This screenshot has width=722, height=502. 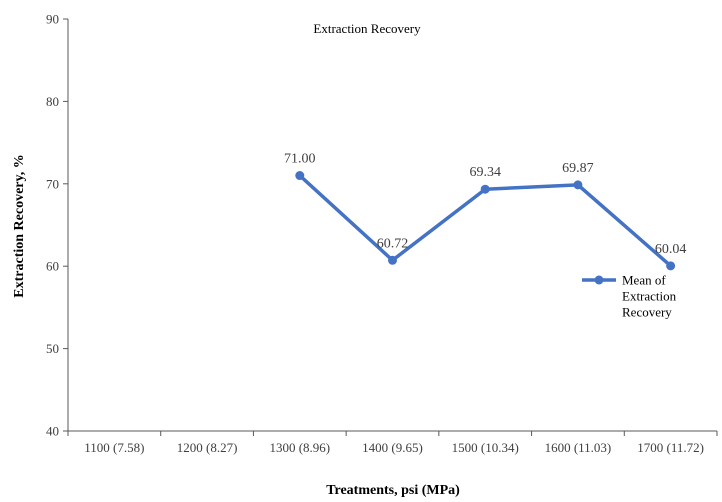 What do you see at coordinates (644, 280) in the screenshot?
I see `legend-label: Mean of` at bounding box center [644, 280].